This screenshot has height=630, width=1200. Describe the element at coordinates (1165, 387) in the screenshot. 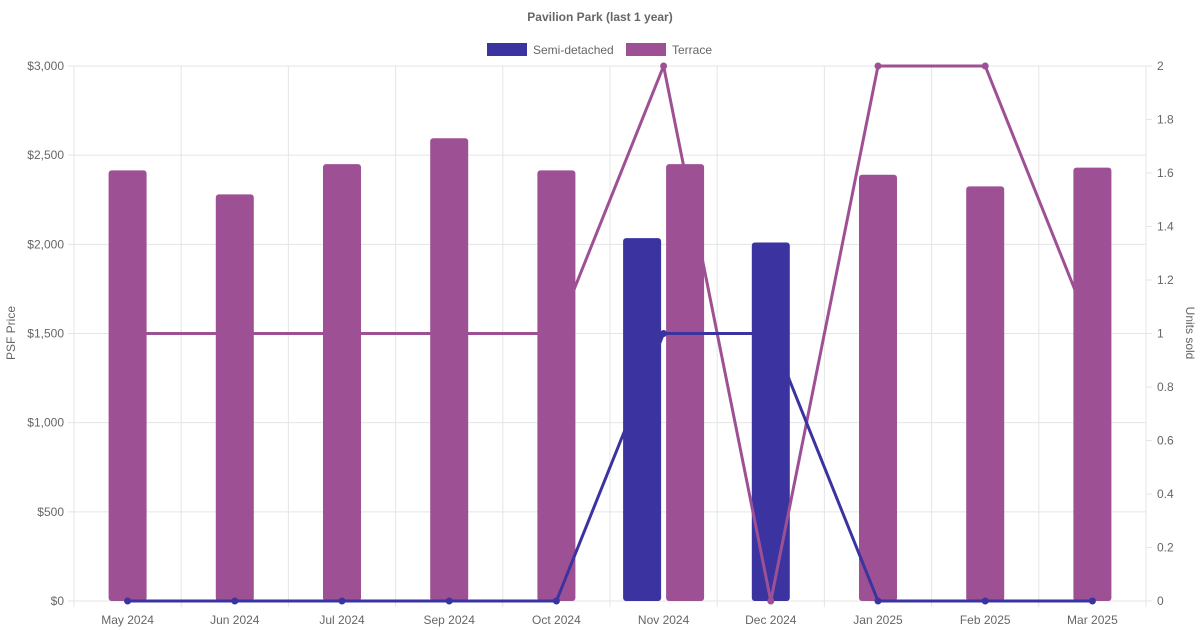

I see `y2-tick-label: 0.8` at that location.